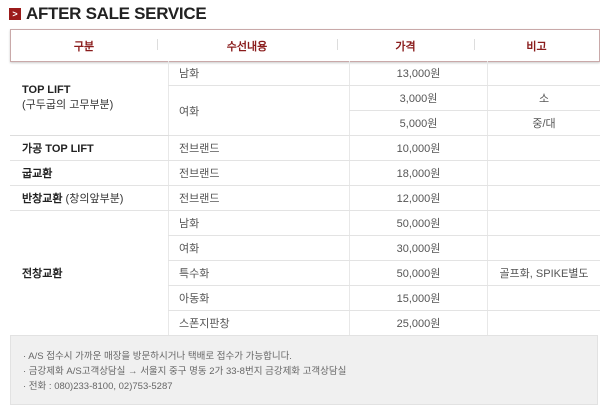  I want to click on note-cell: 소, so click(543, 98).